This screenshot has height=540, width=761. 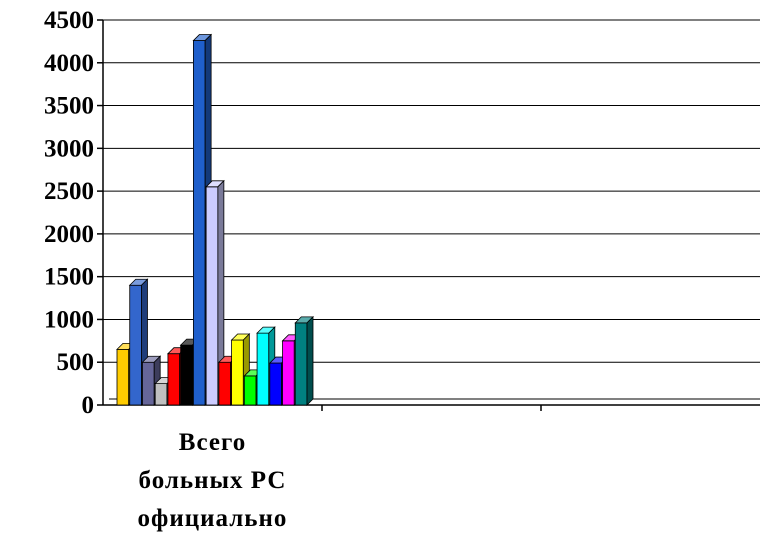 What do you see at coordinates (213, 480) in the screenshot?
I see `x-category-label: больных РС` at bounding box center [213, 480].